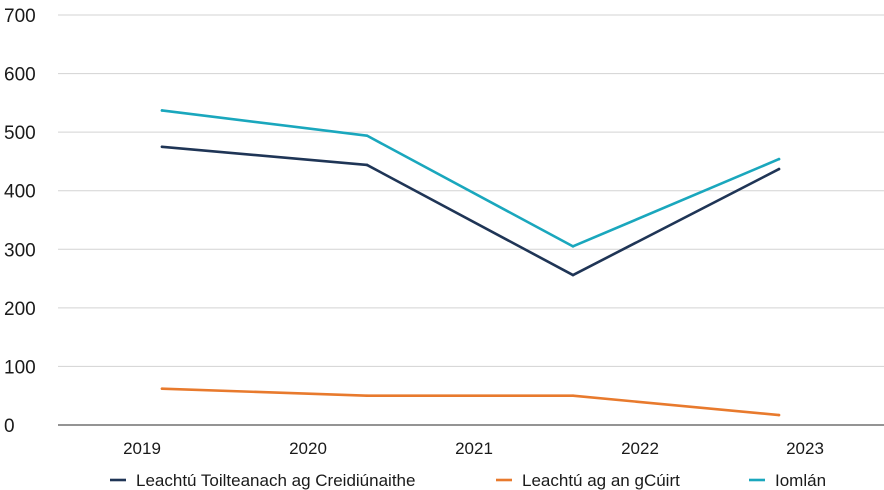  Describe the element at coordinates (20, 250) in the screenshot. I see `y-tick-label: 300` at that location.